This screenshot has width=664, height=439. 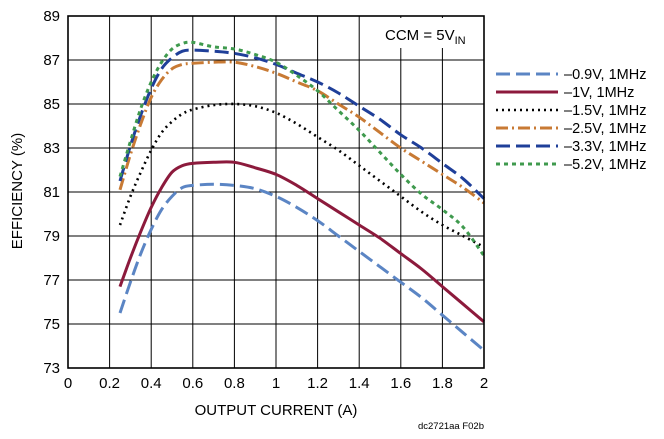 I want to click on ccm-annotation: CCM = 5VIN, so click(x=429, y=33).